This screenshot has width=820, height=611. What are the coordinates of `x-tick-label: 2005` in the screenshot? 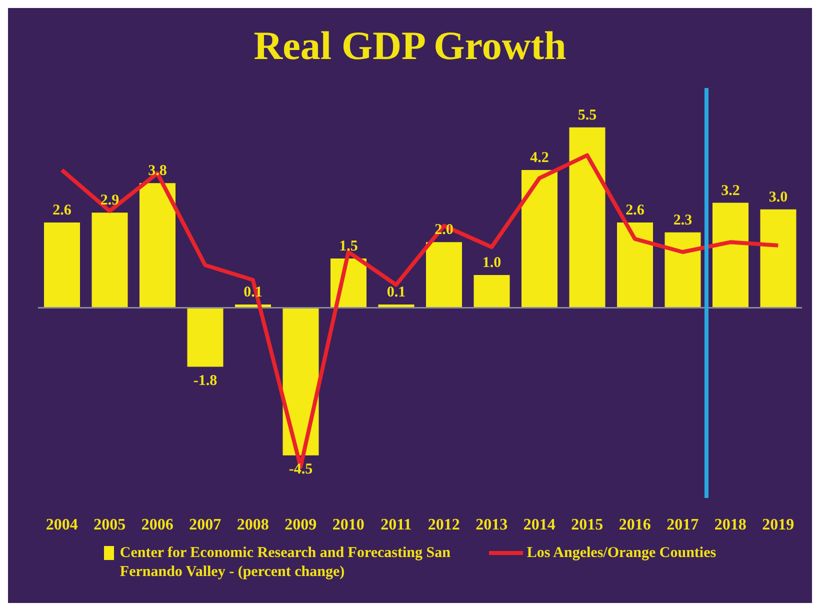 It's located at (110, 525).